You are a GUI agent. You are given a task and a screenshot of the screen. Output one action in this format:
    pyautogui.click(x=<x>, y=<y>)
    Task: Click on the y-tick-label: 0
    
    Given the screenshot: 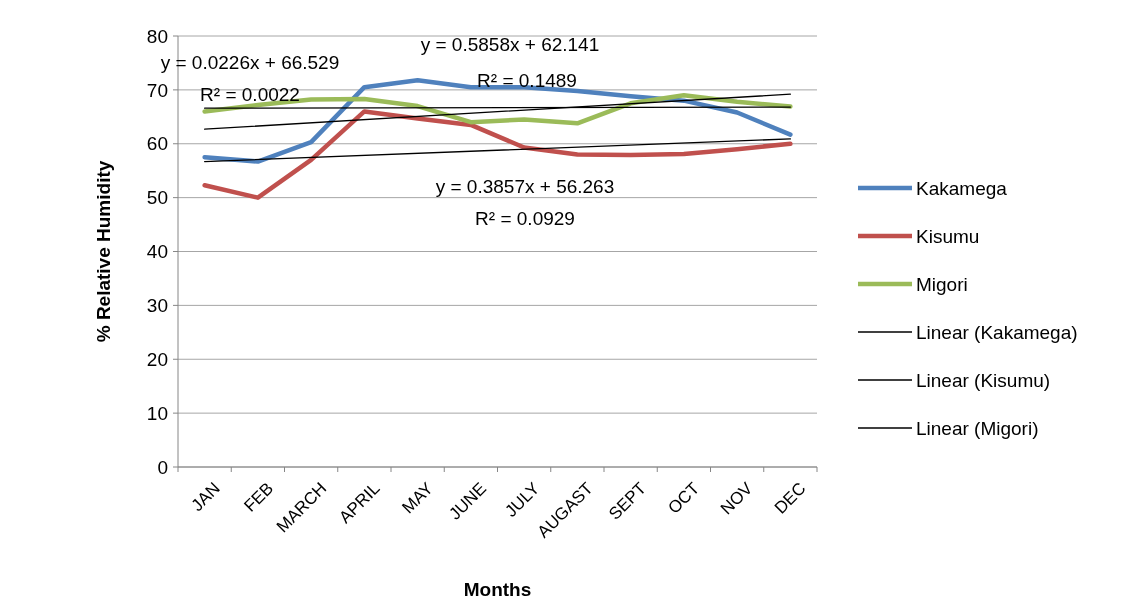 What is the action you would take?
    pyautogui.click(x=162, y=467)
    